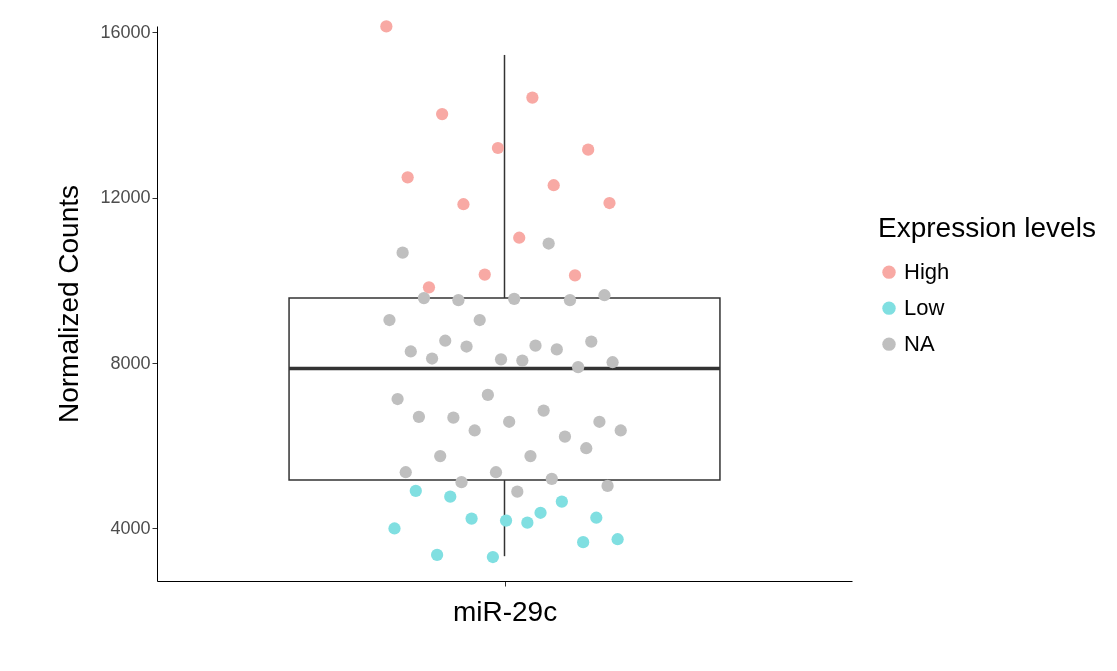 Image resolution: width=1117 pixels, height=671 pixels. What do you see at coordinates (69, 304) in the screenshot?
I see `y-axis-title: Normalized Counts` at bounding box center [69, 304].